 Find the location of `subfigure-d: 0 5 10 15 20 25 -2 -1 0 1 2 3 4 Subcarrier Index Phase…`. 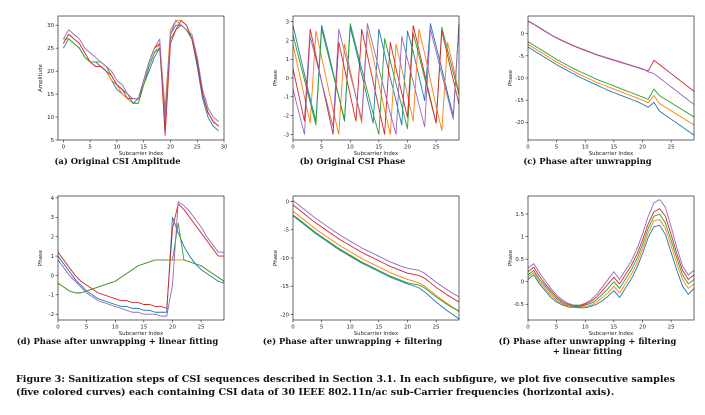

subfigure-d: 0 5 10 15 20 25 -2 -1 0 1 2 3 4 Subcarrier Index Phase… is located at coordinates (117, 266).